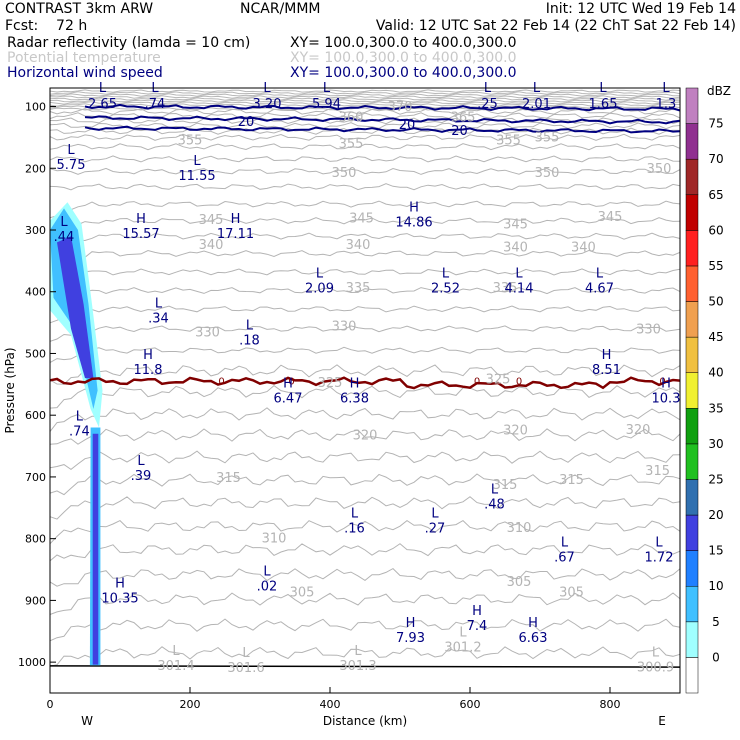  What do you see at coordinates (666, 104) in the screenshot?
I see `extremum-value: 1.3` at bounding box center [666, 104].